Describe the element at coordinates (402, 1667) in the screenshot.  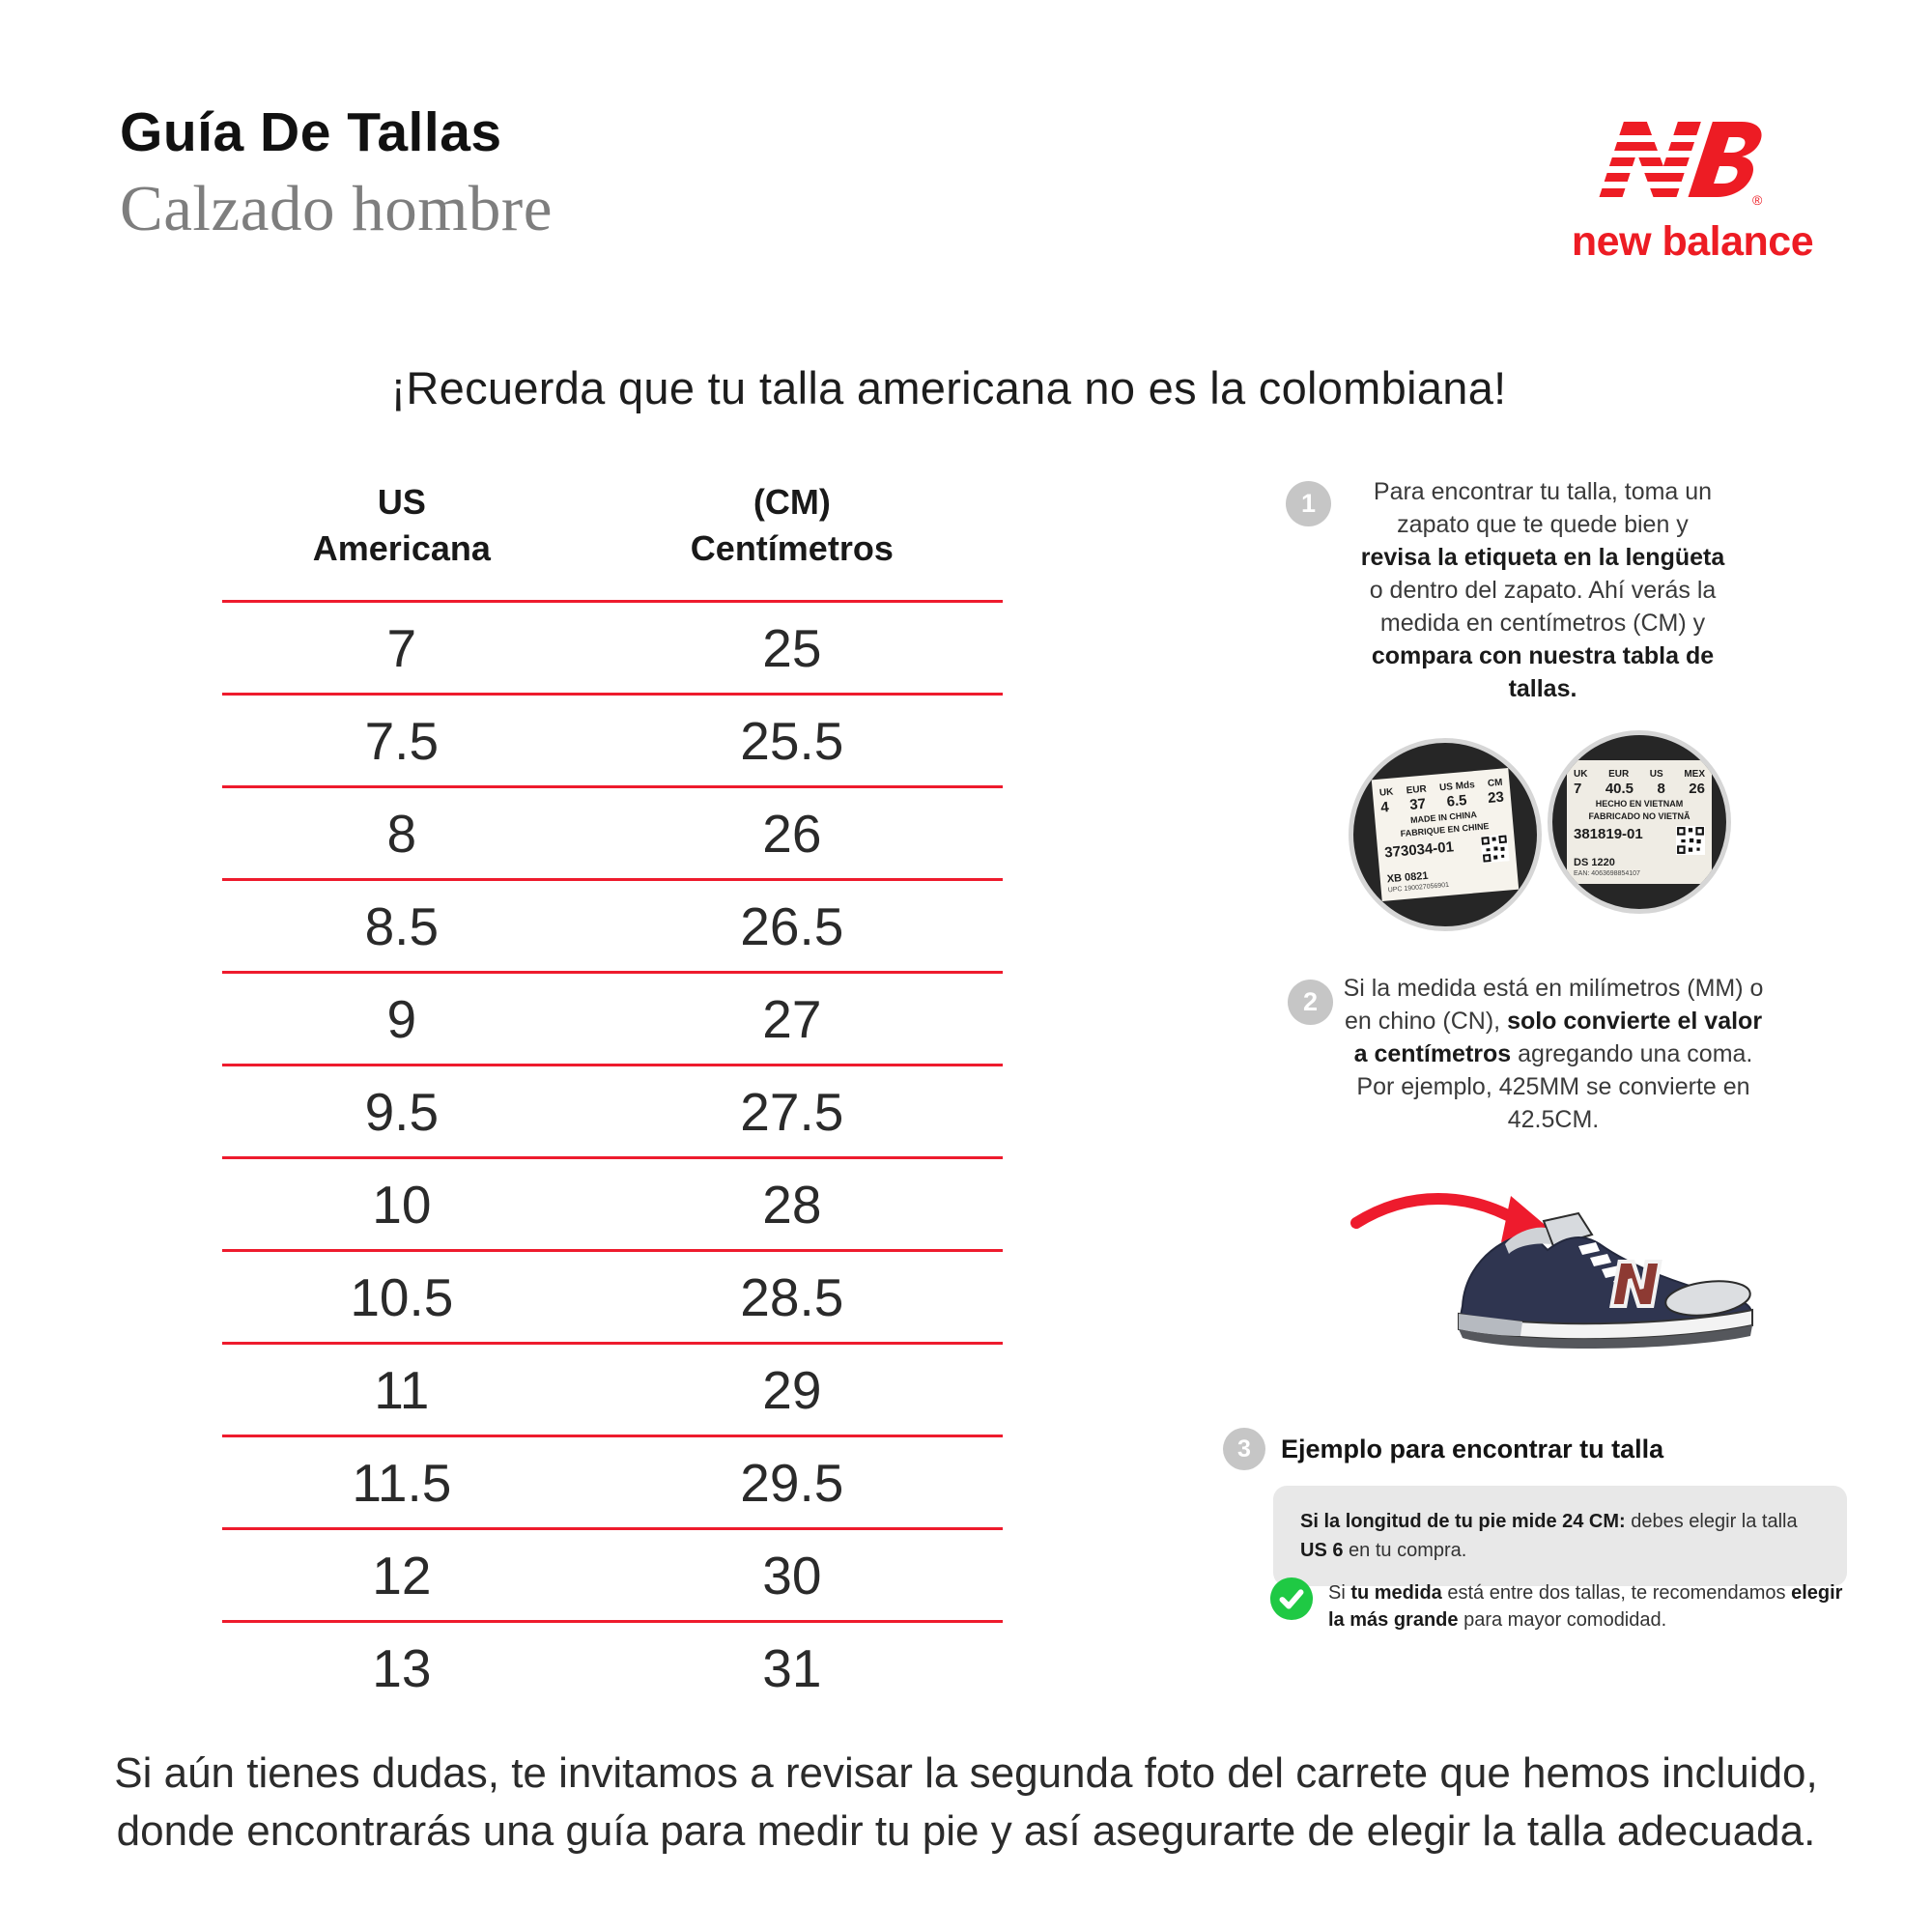
I see `table-cell-us: 13` at that location.